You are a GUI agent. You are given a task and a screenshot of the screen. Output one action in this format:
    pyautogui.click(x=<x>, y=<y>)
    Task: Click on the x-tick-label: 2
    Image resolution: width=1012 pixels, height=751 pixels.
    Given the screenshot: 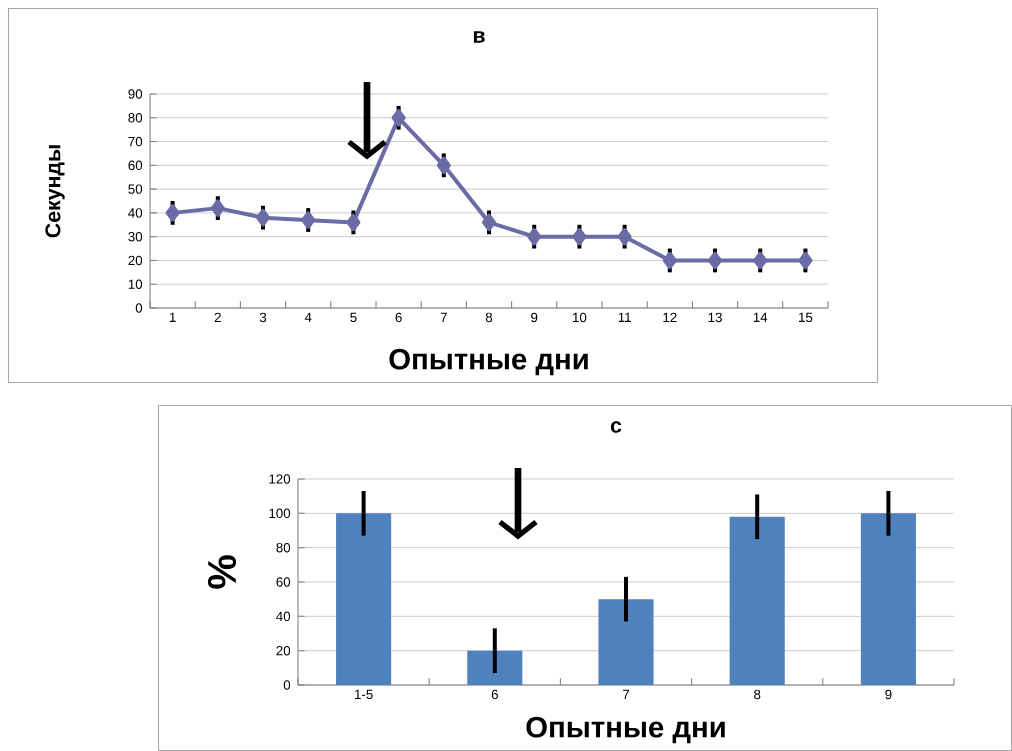 What is the action you would take?
    pyautogui.click(x=217, y=317)
    